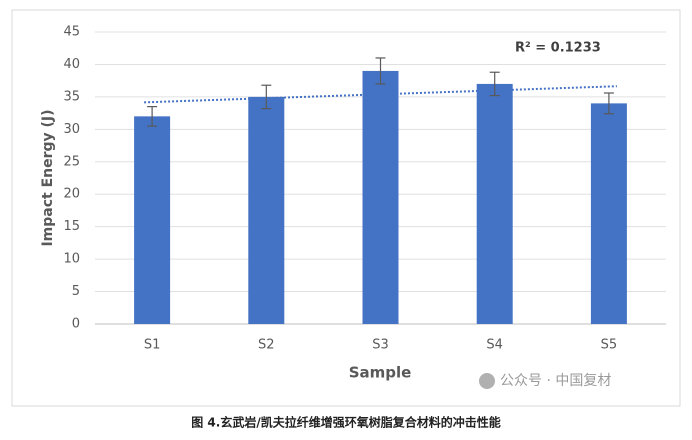 This screenshot has width=692, height=440. Describe the element at coordinates (380, 94) in the screenshot. I see `trendline` at that location.